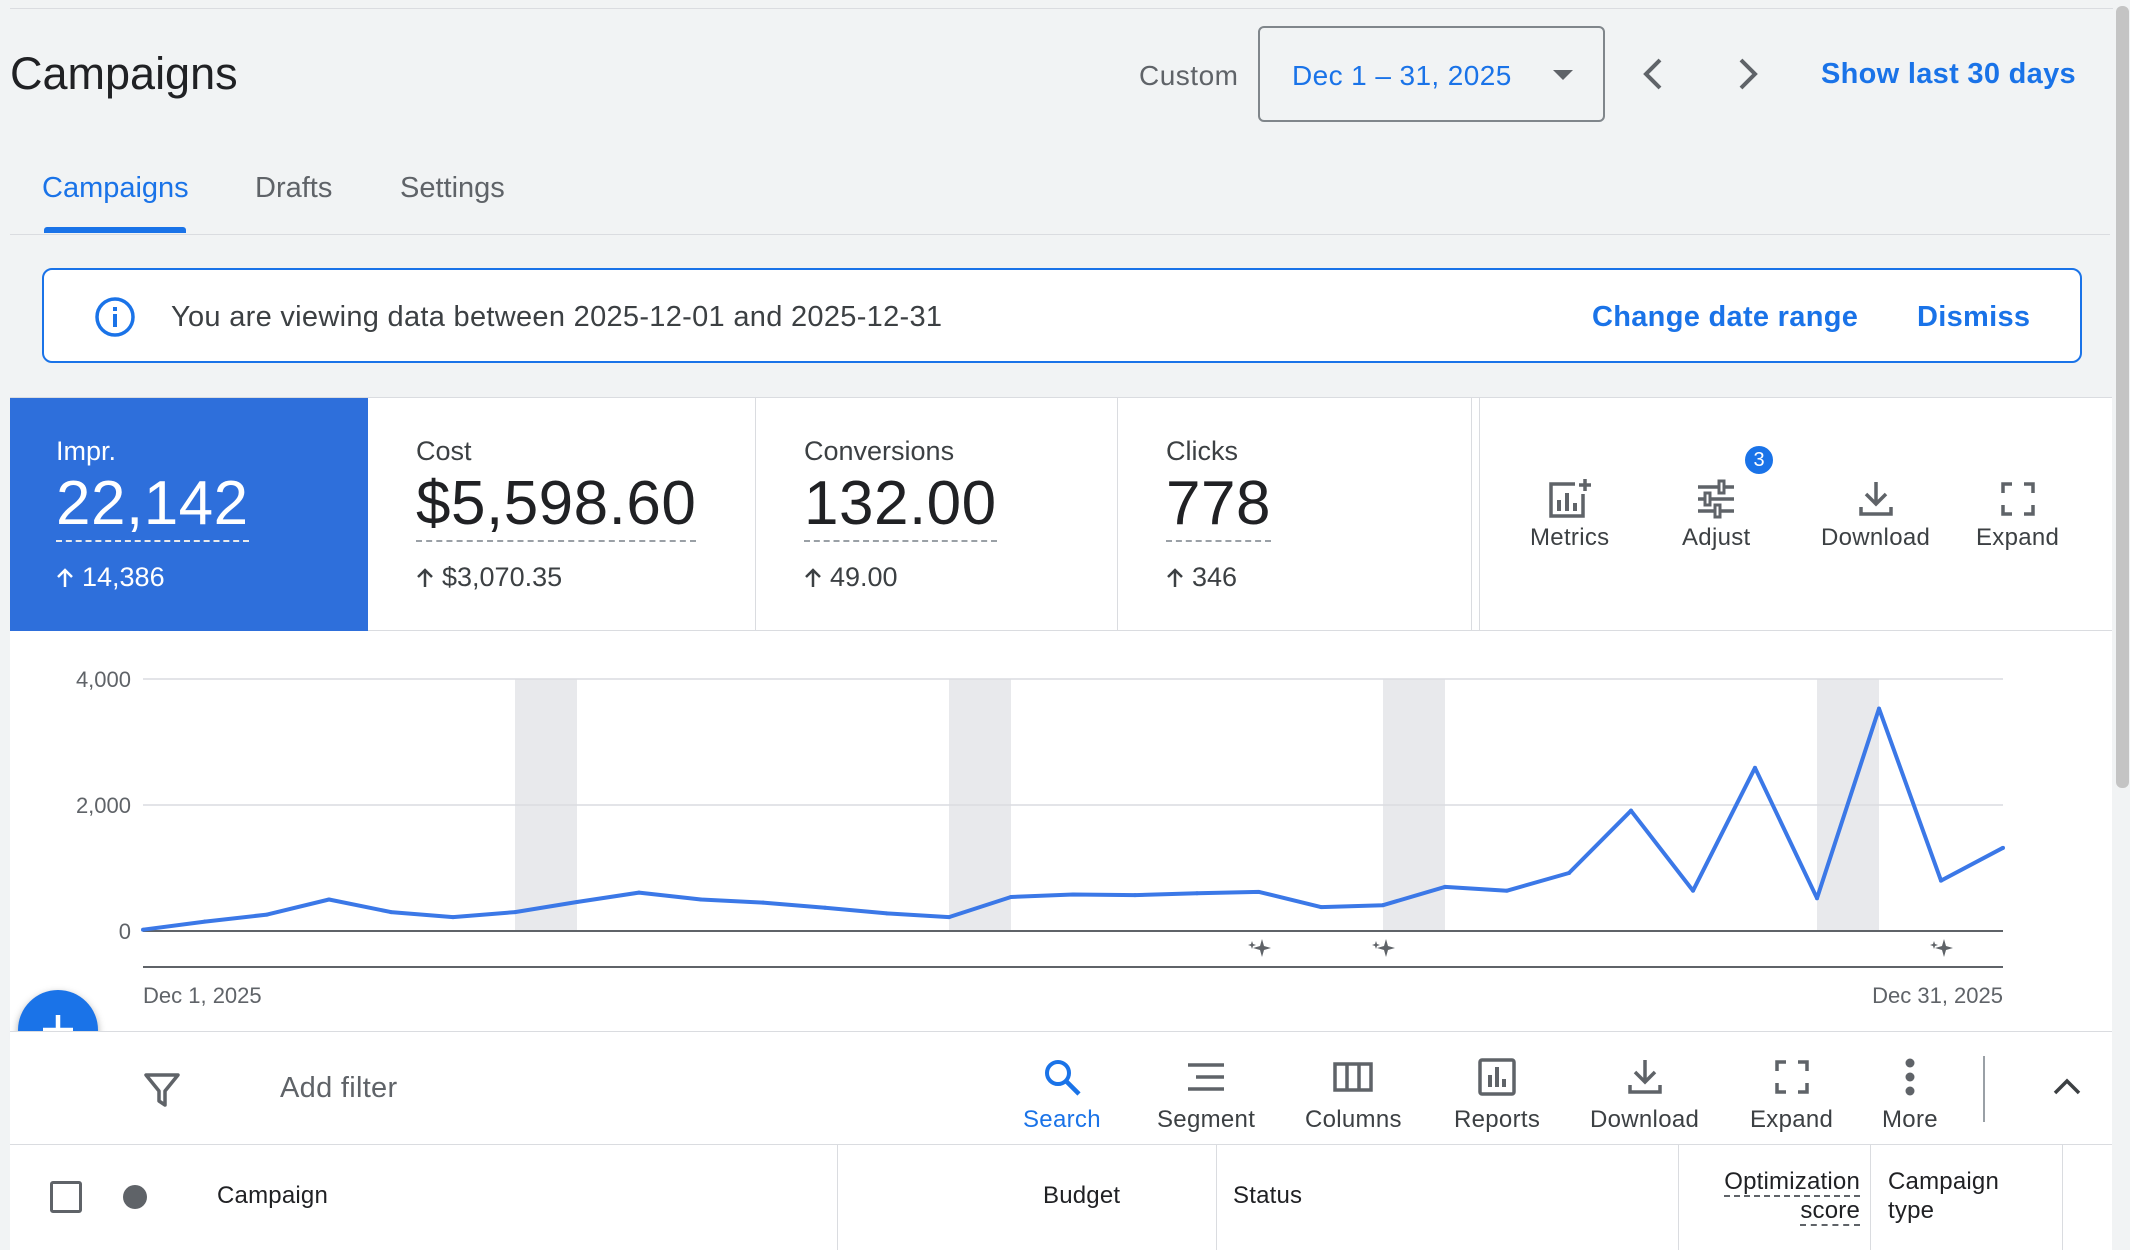 Image resolution: width=2130 pixels, height=1250 pixels. Describe the element at coordinates (2017, 513) in the screenshot. I see `card-expand-button: Expand` at that location.